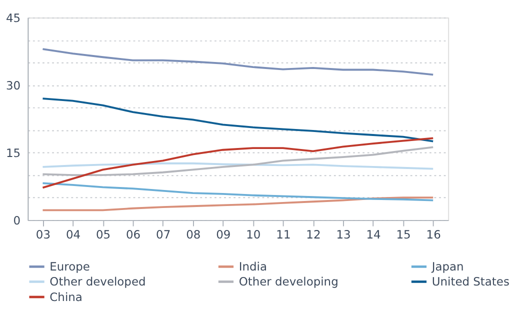 The width and height of the screenshot is (515, 320). Describe the element at coordinates (253, 235) in the screenshot. I see `x-tick-label: 10` at that location.